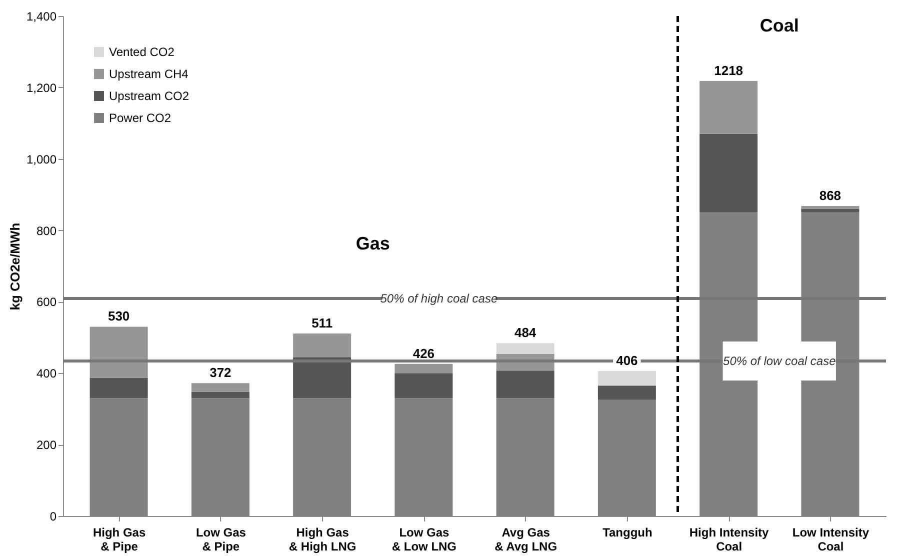  I want to click on x-tick-label: Avg Gas & Avg LNG, so click(526, 540).